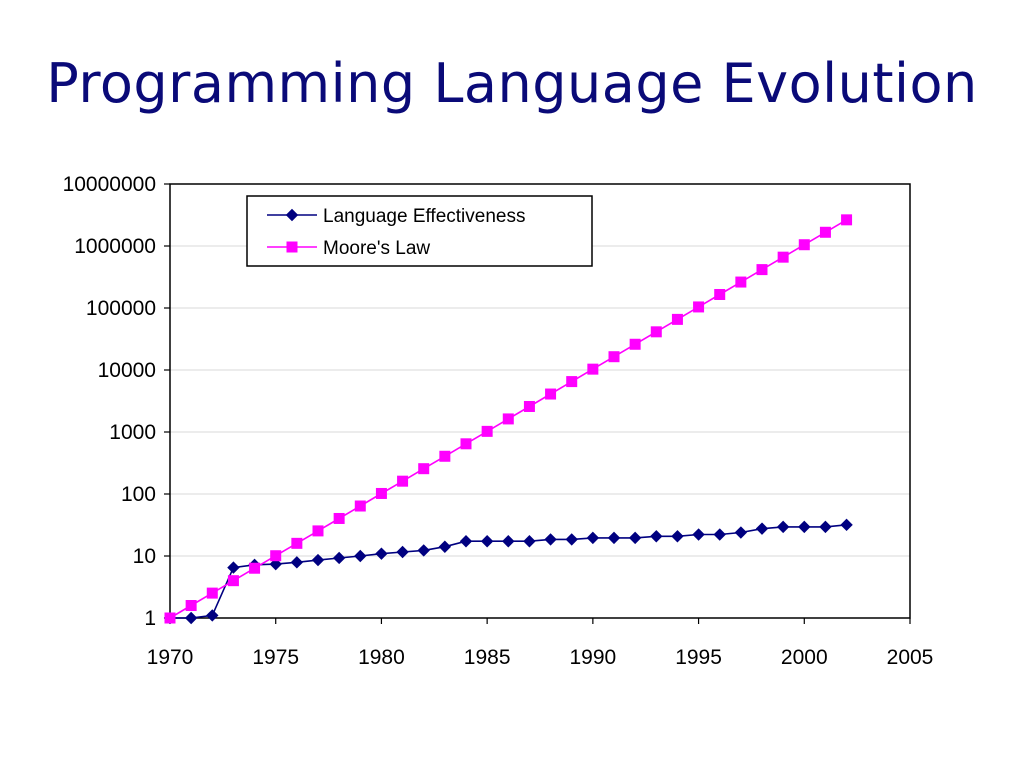 The height and width of the screenshot is (768, 1024). Describe the element at coordinates (540, 643) in the screenshot. I see `x-axis: 1970 1975 1980 1985 1990 1995 2000 2005` at that location.